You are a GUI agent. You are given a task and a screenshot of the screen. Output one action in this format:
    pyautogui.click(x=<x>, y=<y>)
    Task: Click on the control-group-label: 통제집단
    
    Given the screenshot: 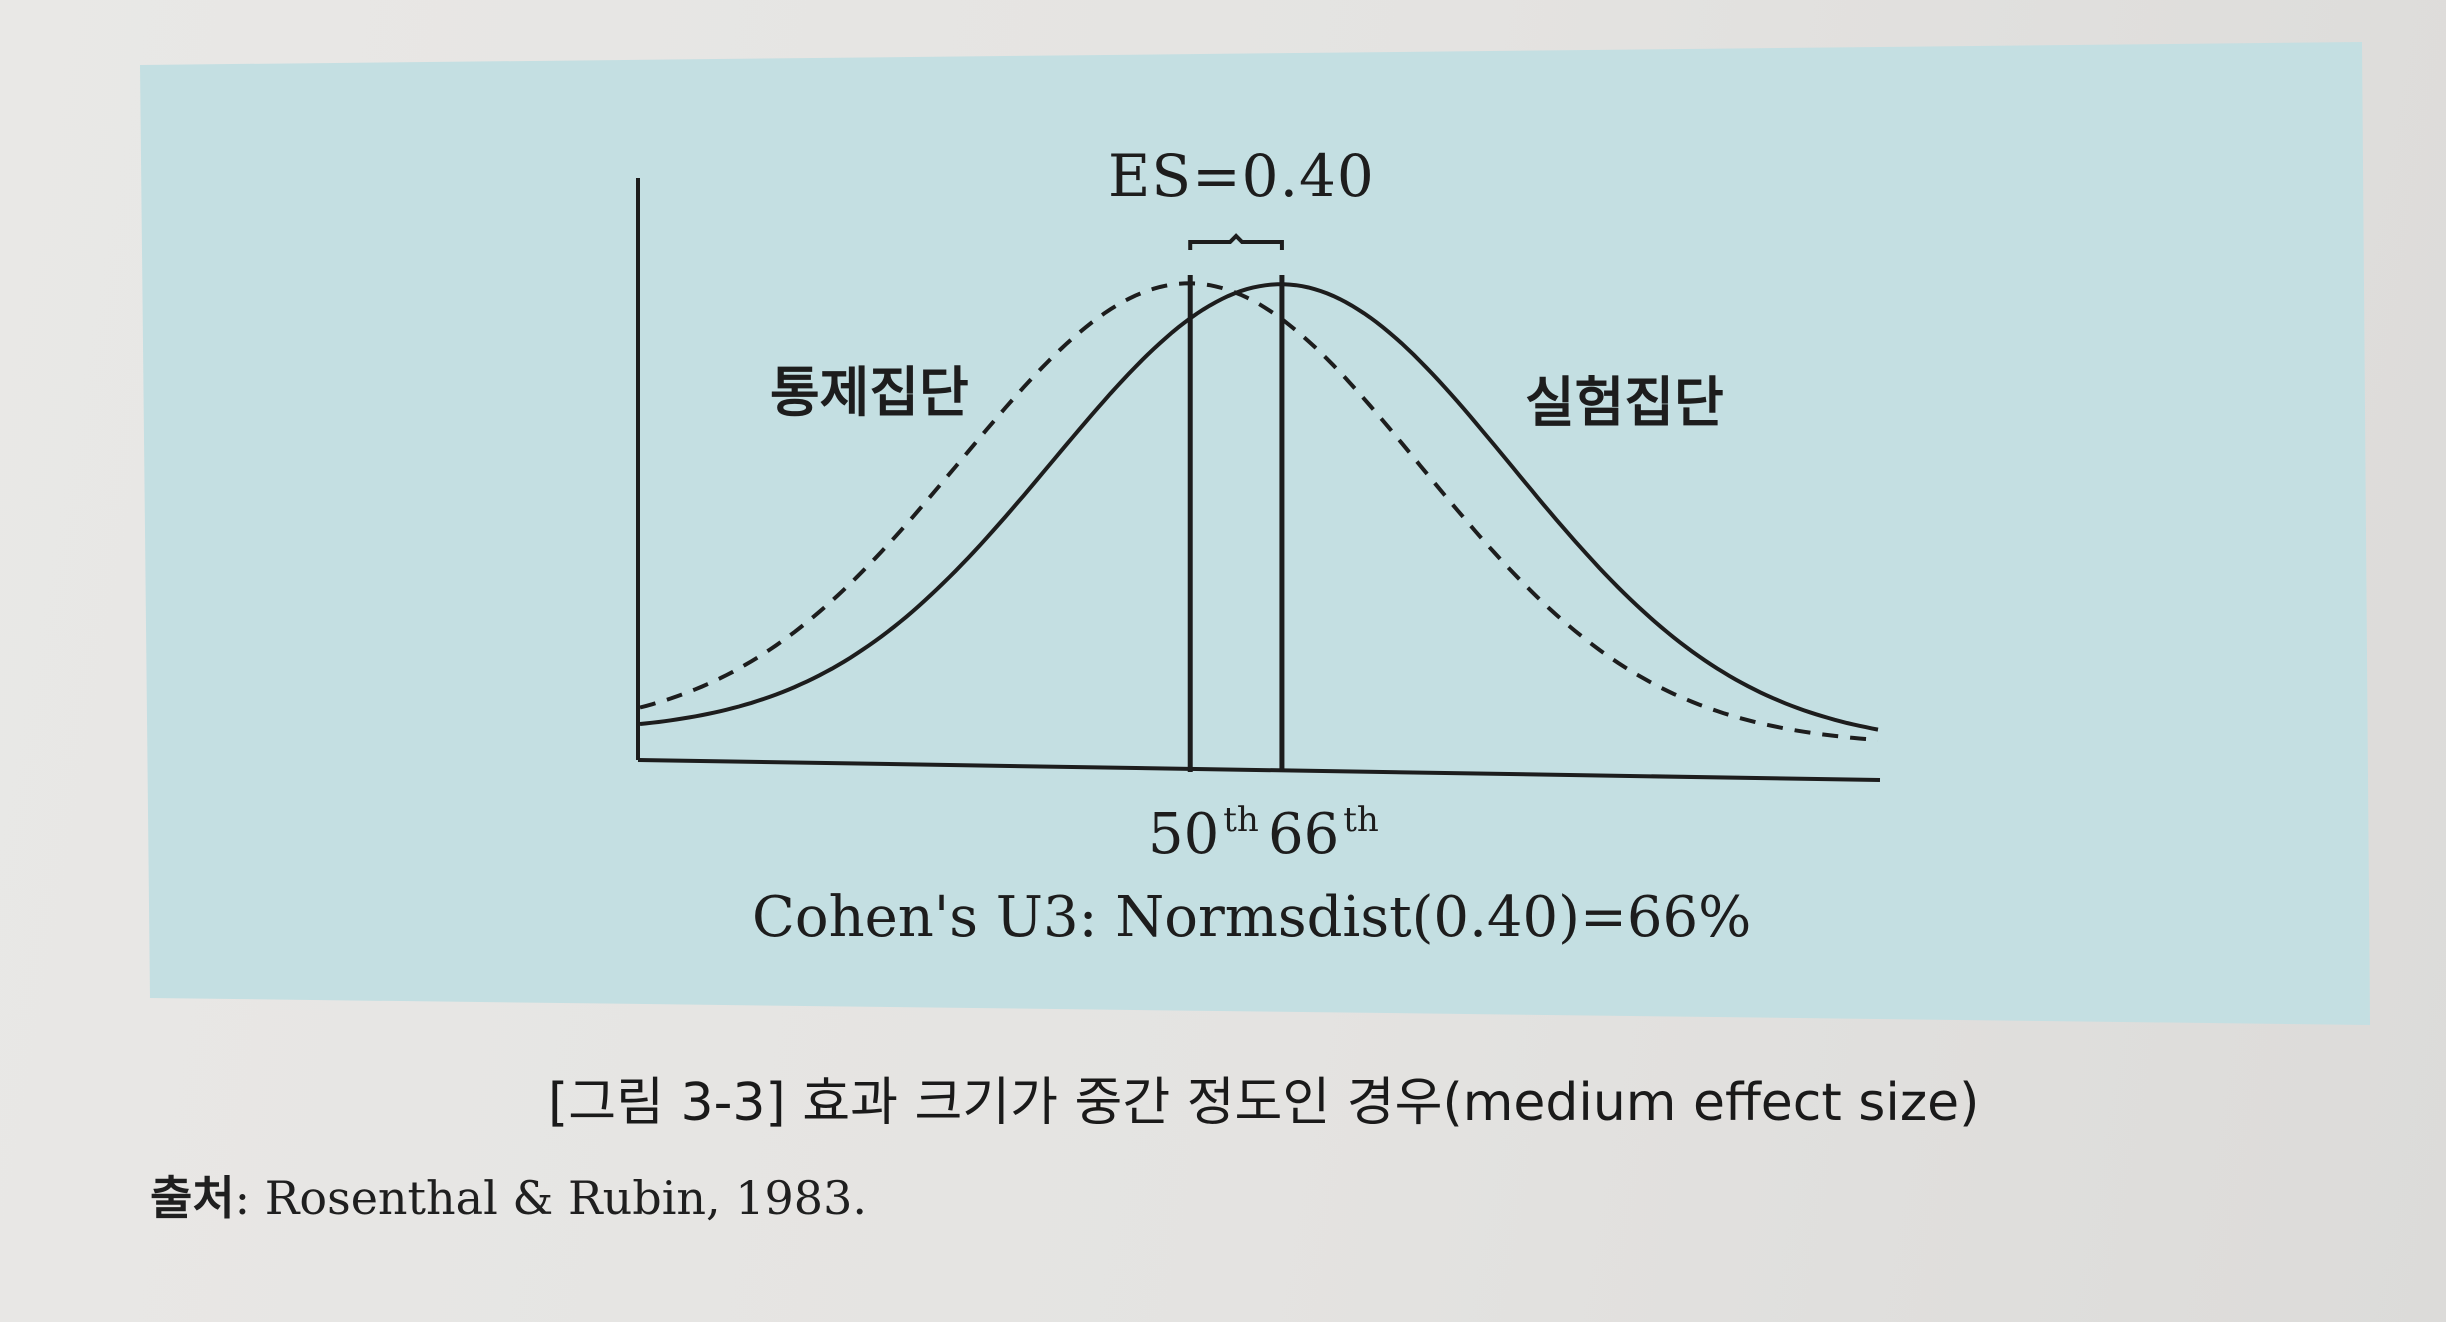 What is the action you would take?
    pyautogui.click(x=869, y=392)
    